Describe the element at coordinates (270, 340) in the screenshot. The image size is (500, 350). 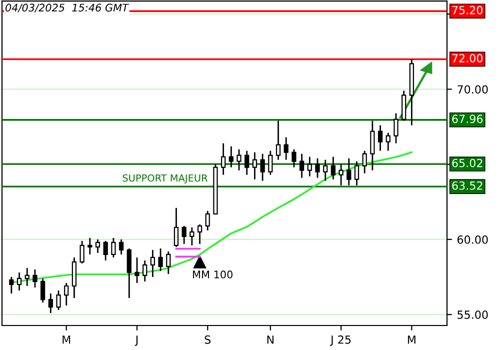
I see `x-tick-label: N` at that location.